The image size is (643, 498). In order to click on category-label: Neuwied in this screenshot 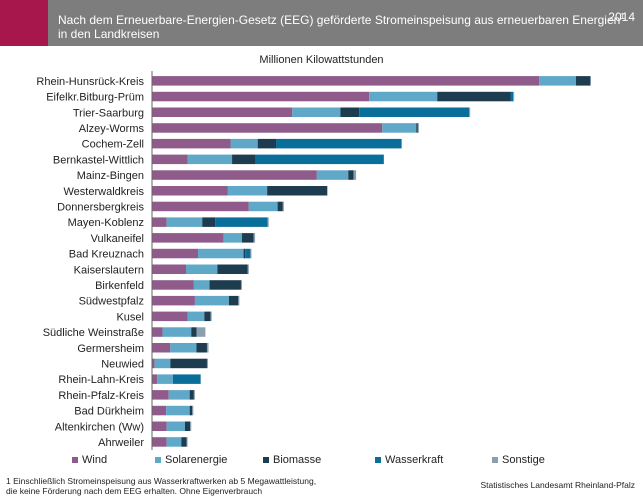, I will do `click(122, 364)`.